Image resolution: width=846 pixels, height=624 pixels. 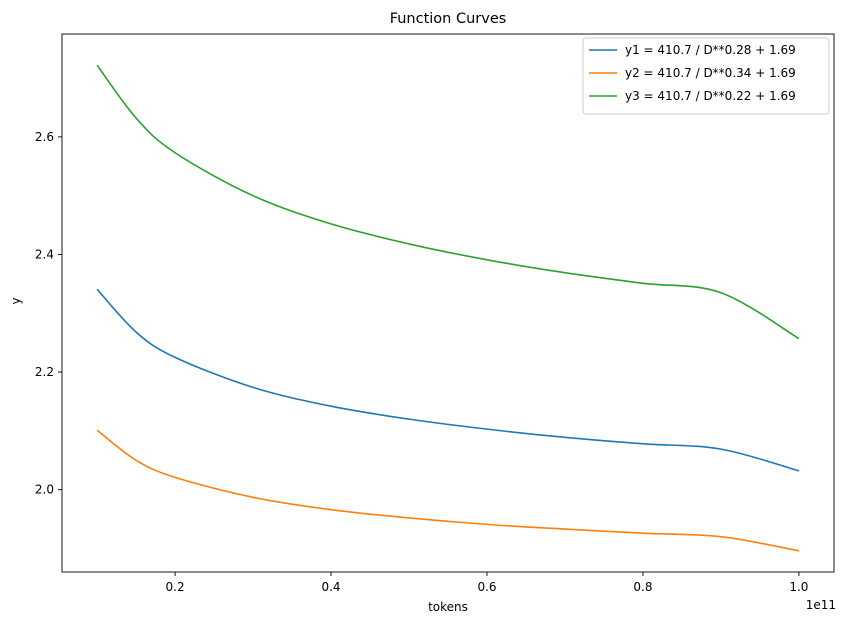 I want to click on y-tick-label: 2.2, so click(x=44, y=372).